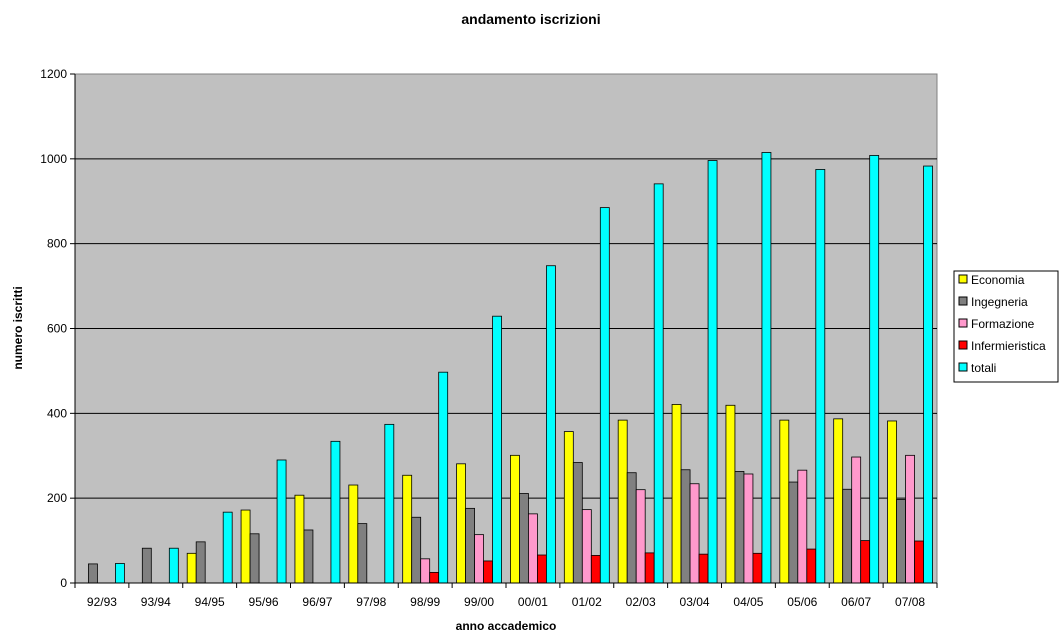 This screenshot has width=1062, height=638. What do you see at coordinates (533, 602) in the screenshot?
I see `x-tick-label: 00/01` at bounding box center [533, 602].